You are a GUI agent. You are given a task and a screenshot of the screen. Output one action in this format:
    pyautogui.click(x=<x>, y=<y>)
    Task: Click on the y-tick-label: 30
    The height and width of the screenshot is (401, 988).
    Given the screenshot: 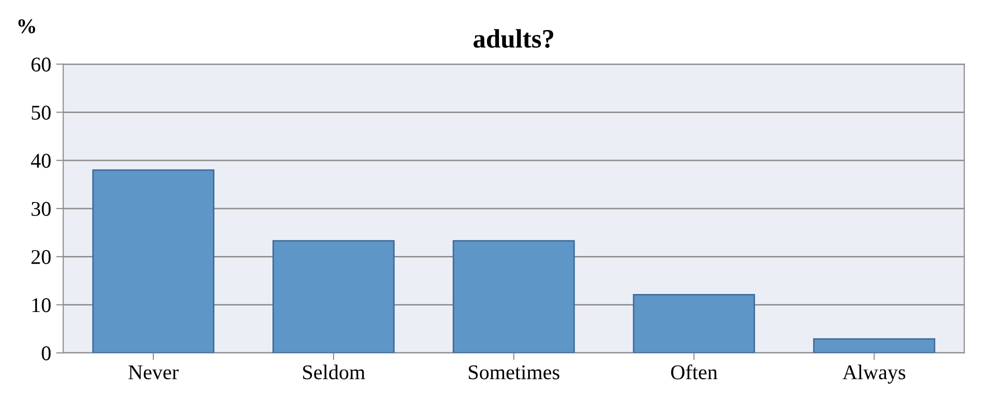 What is the action you would take?
    pyautogui.click(x=41, y=209)
    